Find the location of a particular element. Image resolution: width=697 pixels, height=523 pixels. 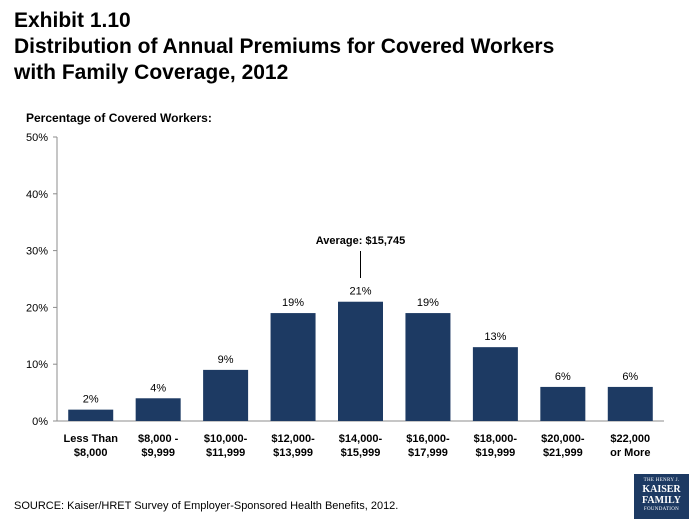

category-label: $8,000 is located at coordinates (91, 453).